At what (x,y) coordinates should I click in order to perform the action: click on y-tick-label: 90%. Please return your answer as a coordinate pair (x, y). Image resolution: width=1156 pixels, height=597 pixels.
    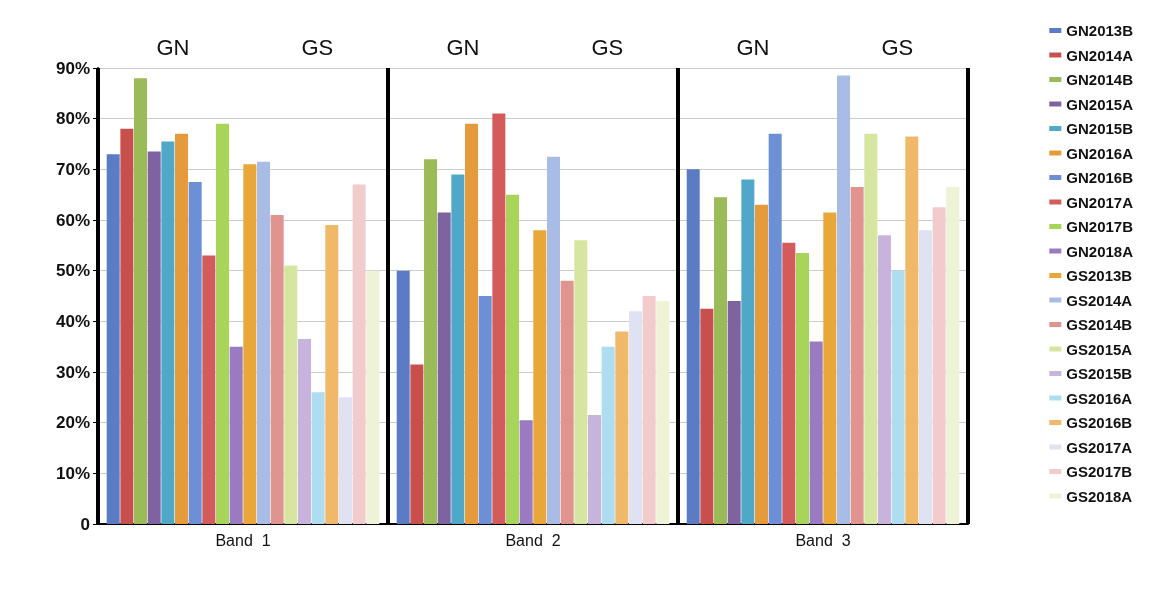
    Looking at the image, I should click on (72, 68).